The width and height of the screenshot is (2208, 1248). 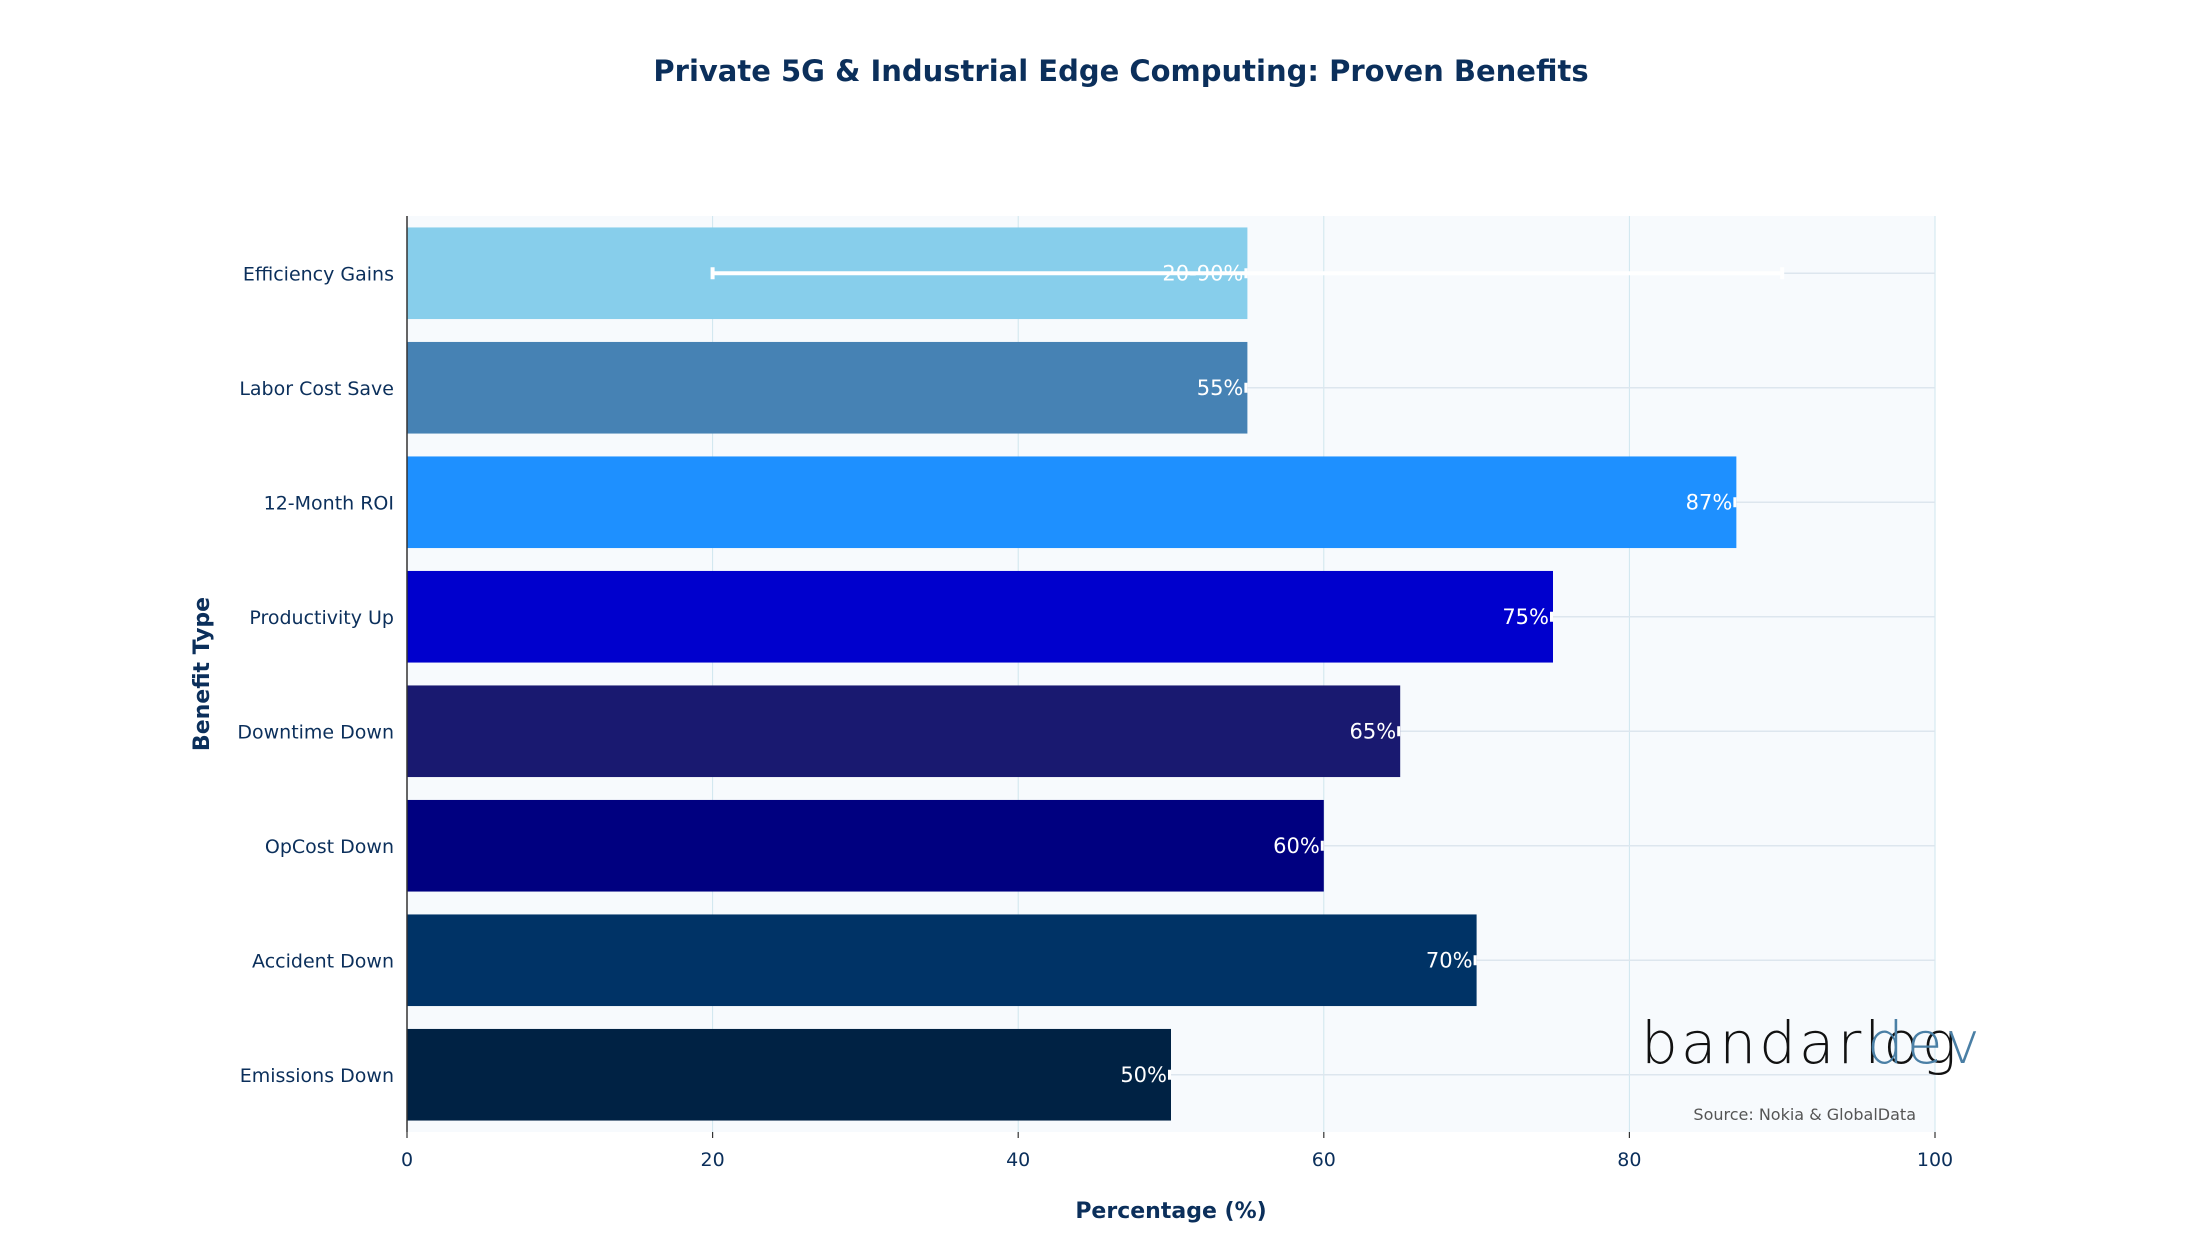 I want to click on category-label: OpCost Down, so click(x=329, y=847).